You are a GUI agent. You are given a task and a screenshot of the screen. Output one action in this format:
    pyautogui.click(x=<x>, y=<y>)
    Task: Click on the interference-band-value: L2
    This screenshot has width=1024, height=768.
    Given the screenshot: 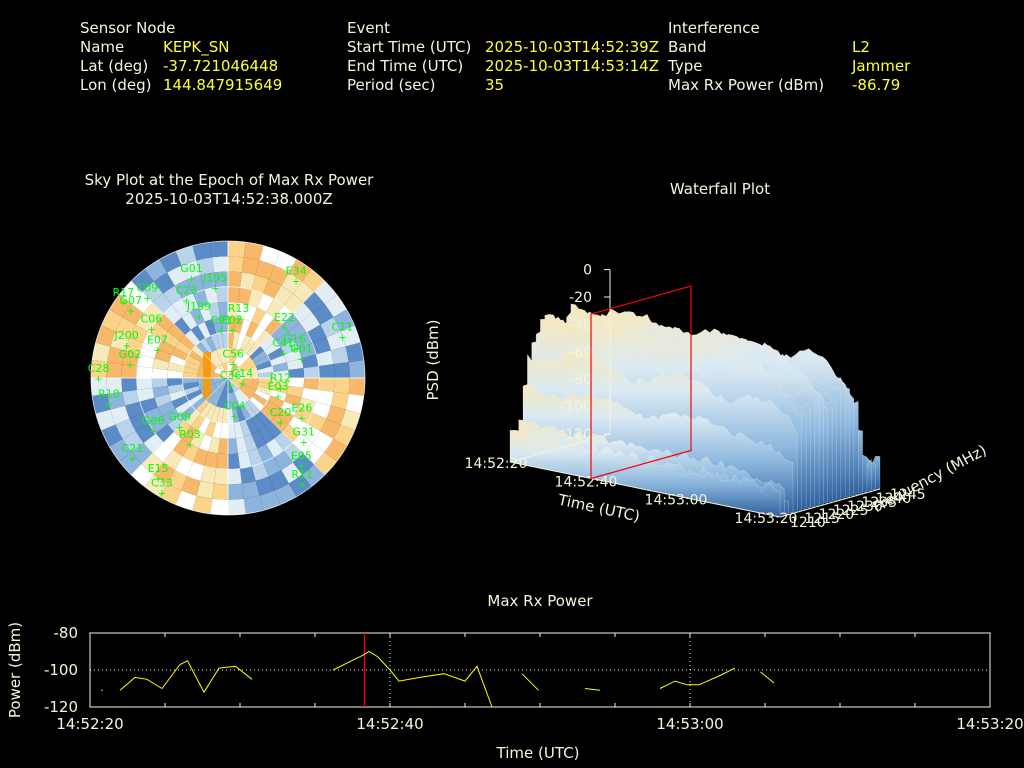 What is the action you would take?
    pyautogui.click(x=861, y=47)
    